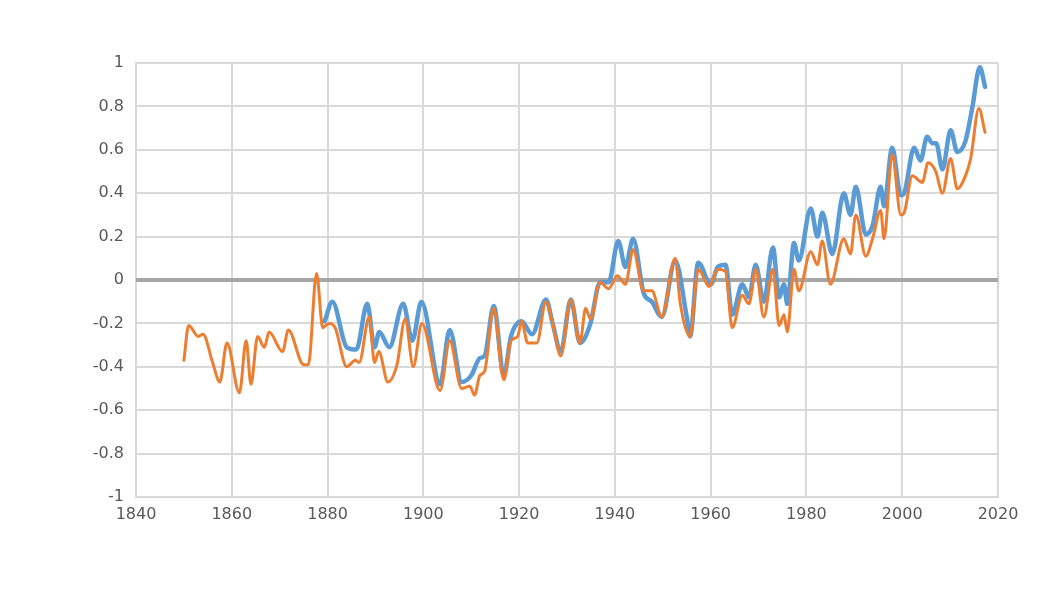  I want to click on x-tick-label: 1940, so click(615, 513).